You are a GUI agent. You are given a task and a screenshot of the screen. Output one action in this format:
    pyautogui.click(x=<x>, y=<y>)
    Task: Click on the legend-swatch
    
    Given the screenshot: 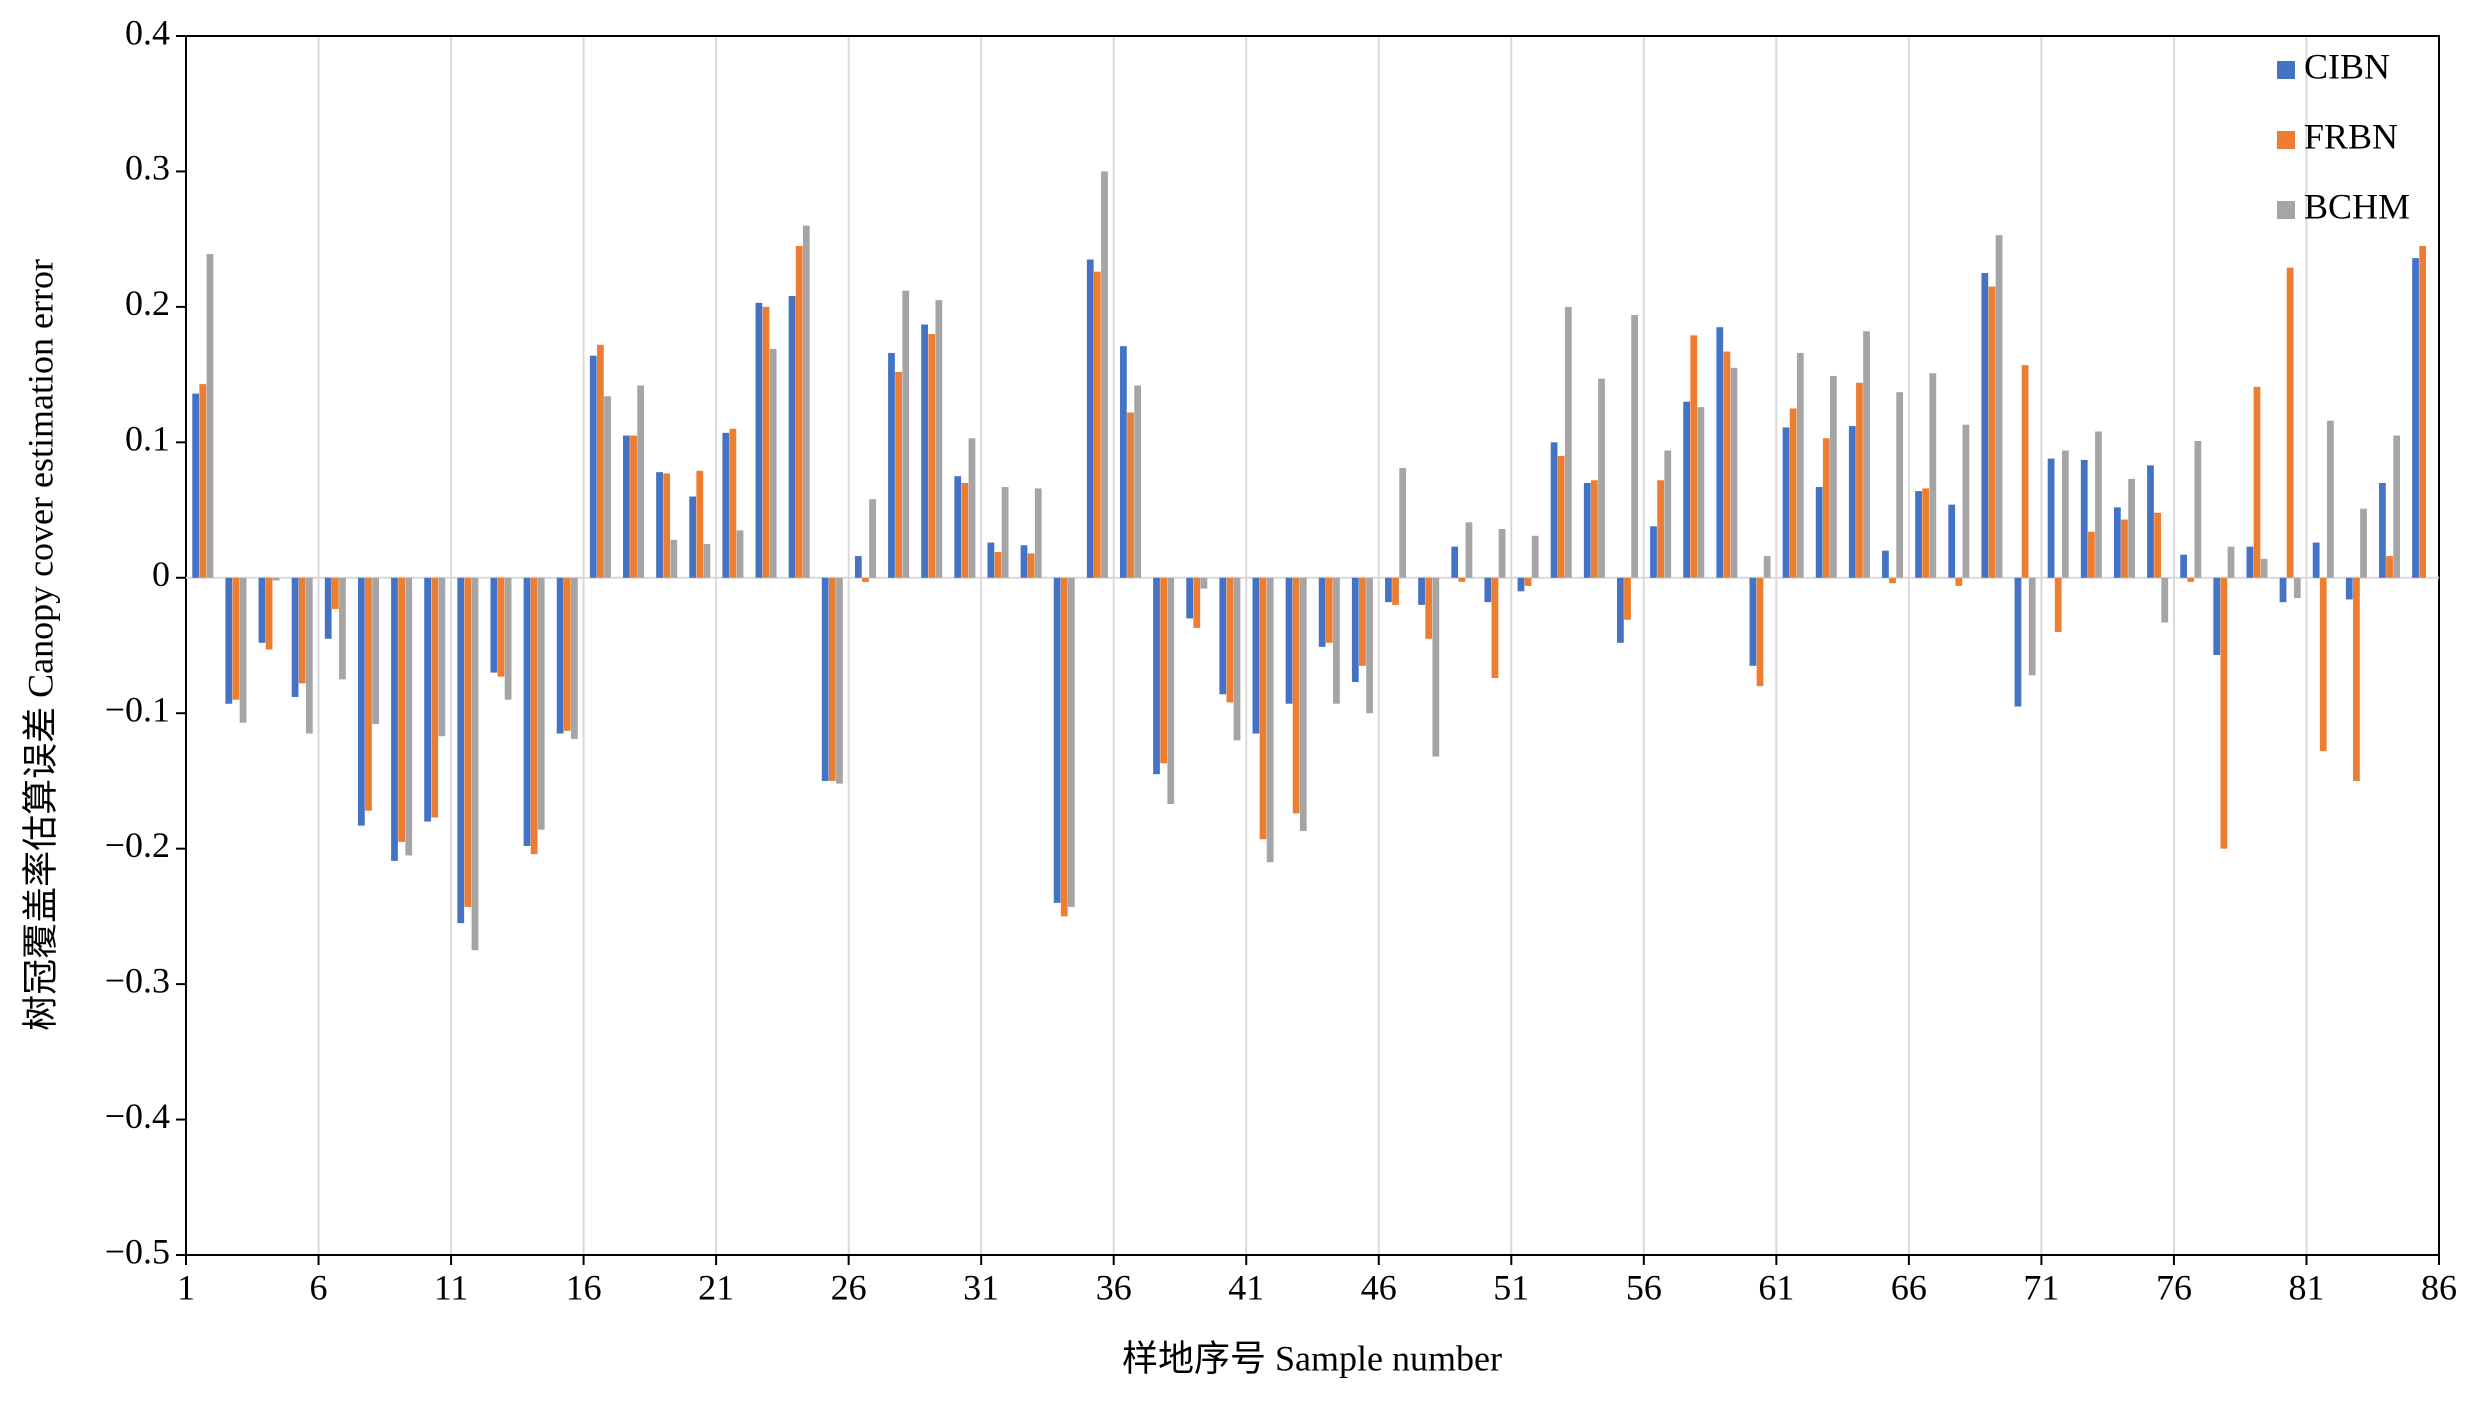 What is the action you would take?
    pyautogui.click(x=2286, y=70)
    